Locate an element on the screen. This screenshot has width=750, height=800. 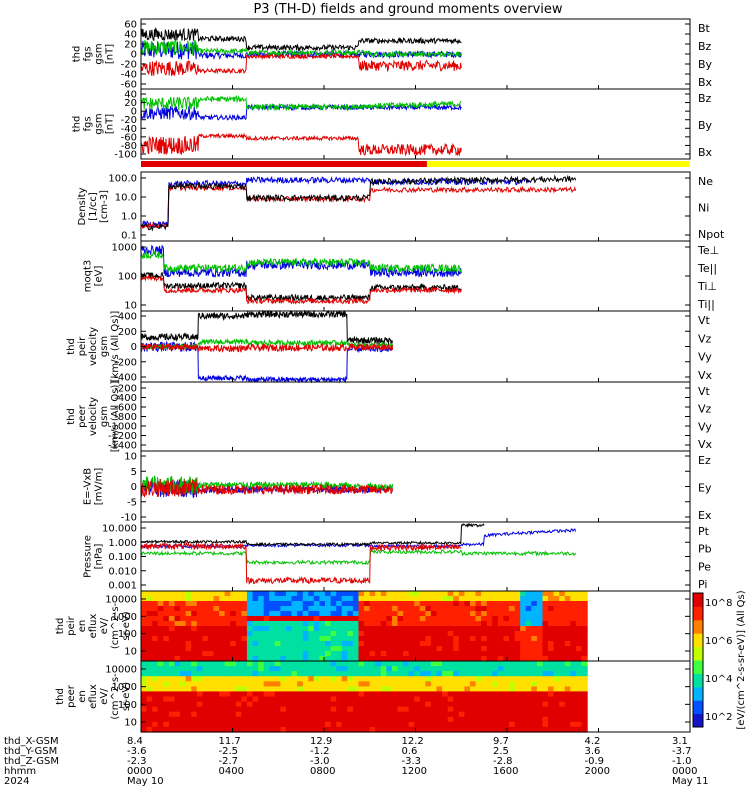
y-axis-label: E=-VxB [mV/m] is located at coordinates (94, 487).